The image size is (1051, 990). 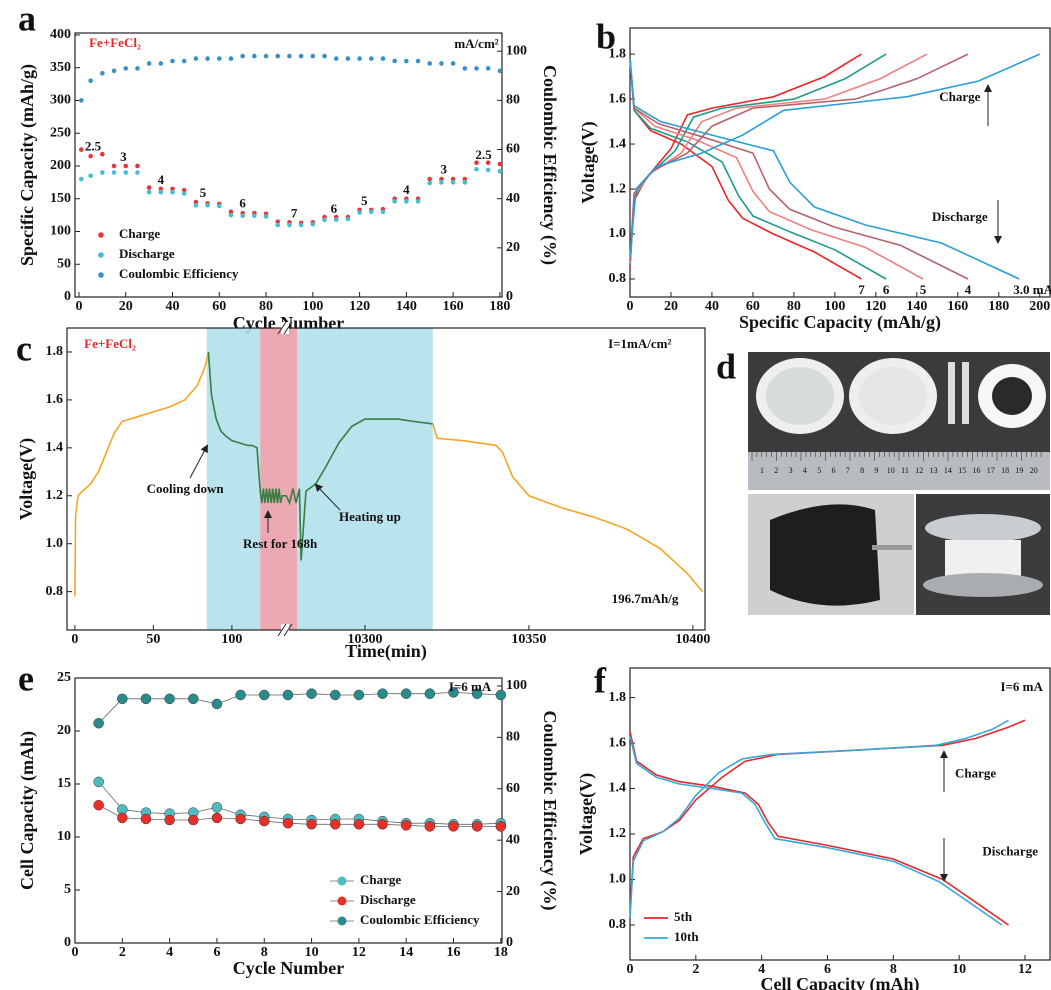 I want to click on x-tick-label: 18, so click(x=501, y=952).